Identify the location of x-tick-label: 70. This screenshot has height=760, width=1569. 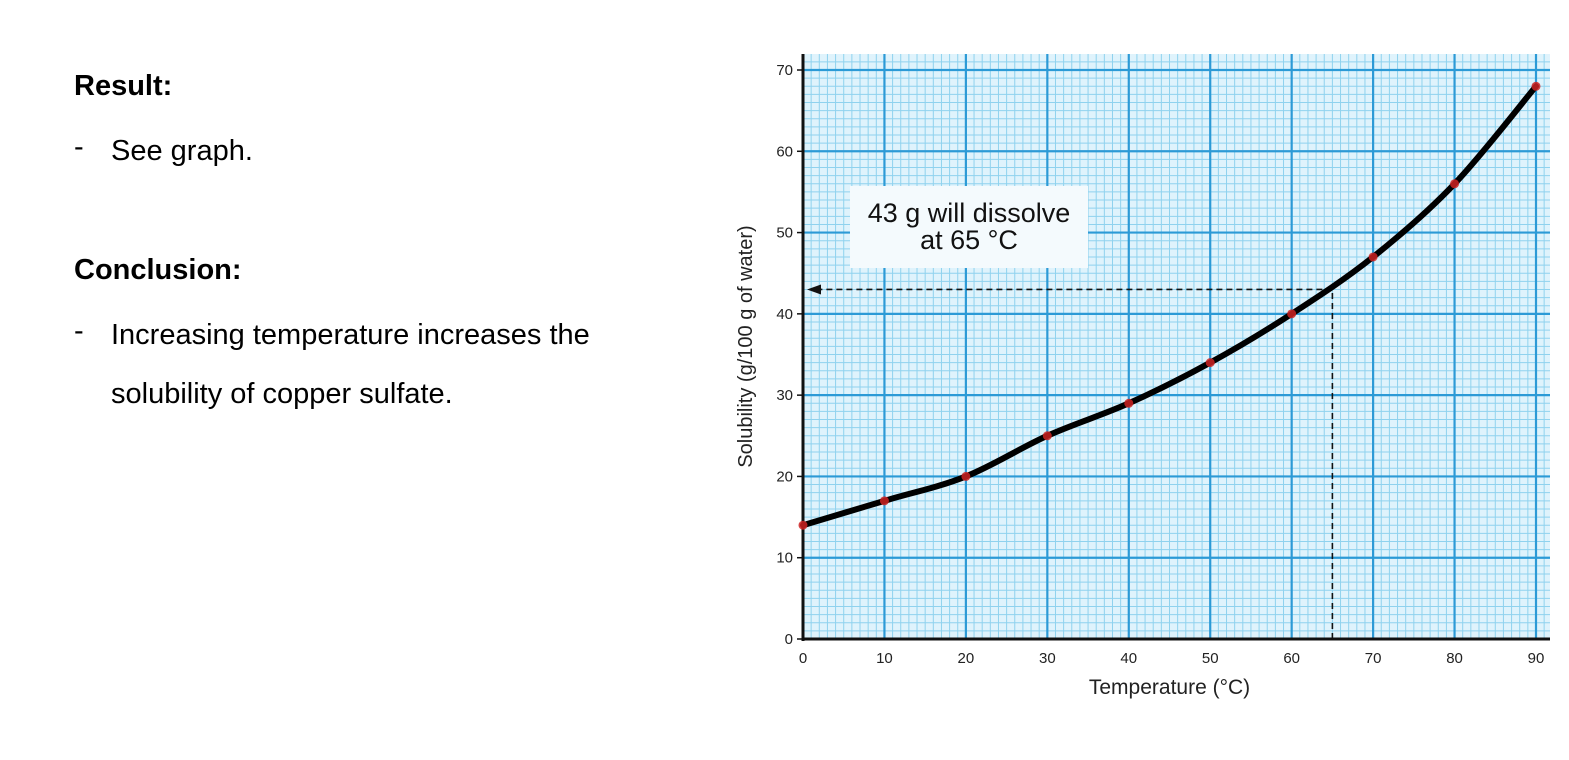
(1373, 658).